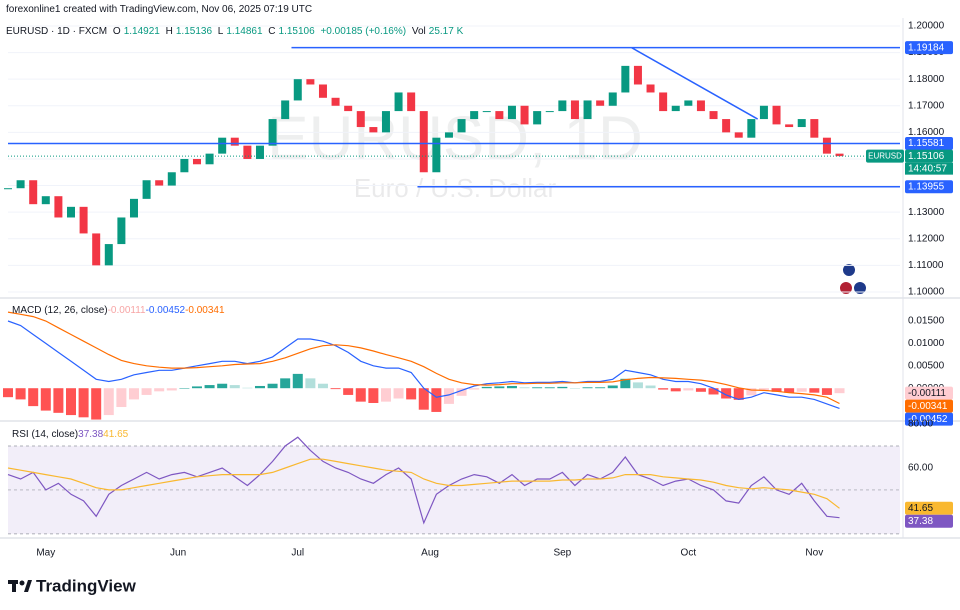 Image resolution: width=960 pixels, height=610 pixels. I want to click on value-label: -0.00452, so click(928, 419).